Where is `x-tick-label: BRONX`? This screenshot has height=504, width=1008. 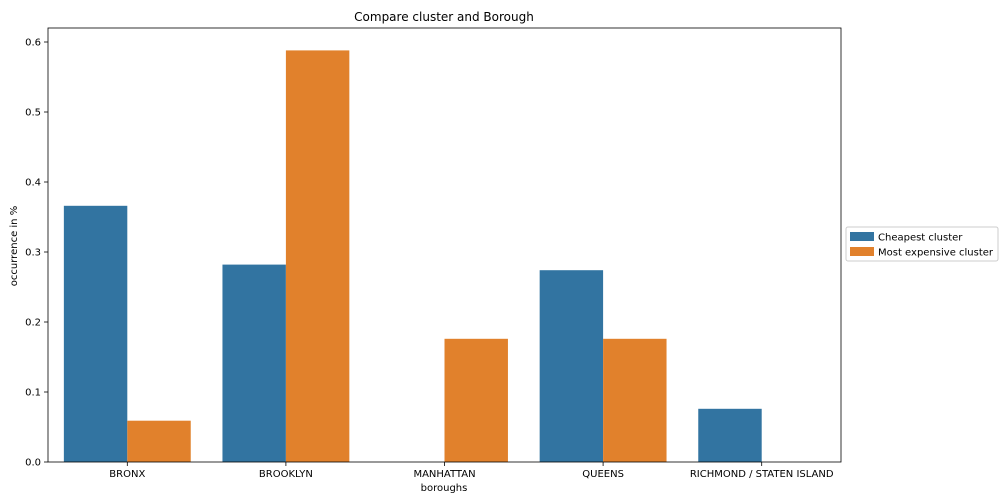
x-tick-label: BRONX is located at coordinates (127, 474).